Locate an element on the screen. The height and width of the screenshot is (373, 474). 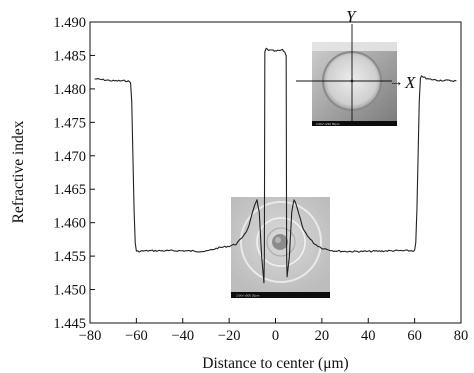
sem-fiber-end-face-caption: 2.0kV x500 20μm is located at coordinates (248, 296).